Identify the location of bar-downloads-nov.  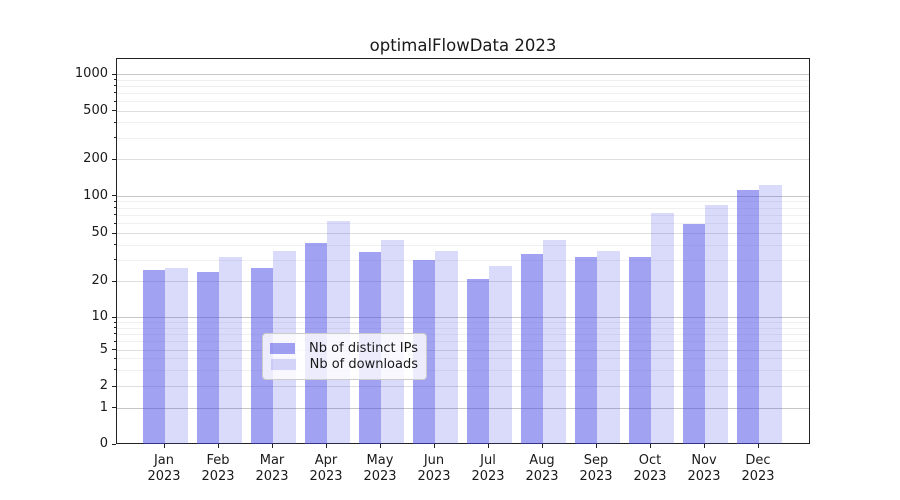
(716, 324).